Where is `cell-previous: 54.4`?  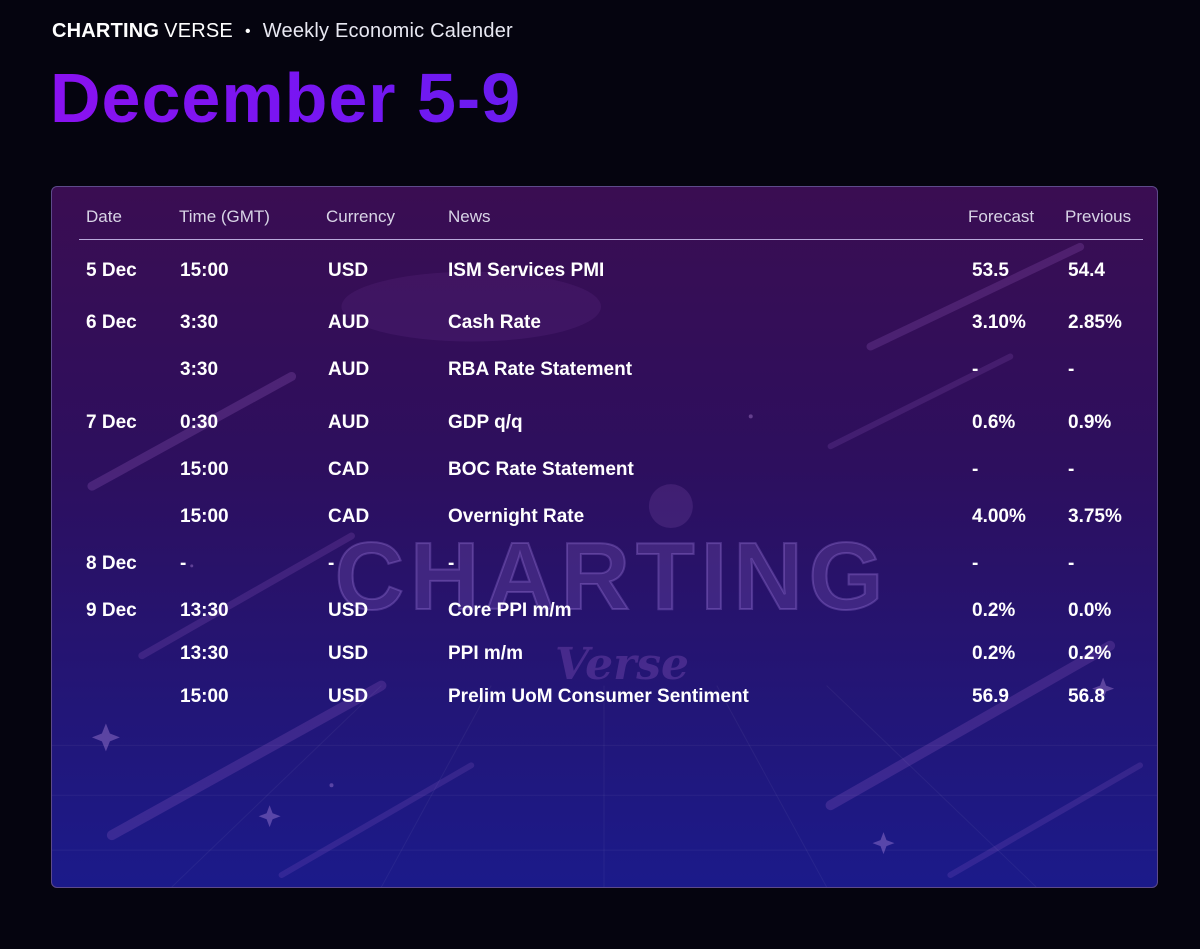
cell-previous: 54.4 is located at coordinates (1086, 270).